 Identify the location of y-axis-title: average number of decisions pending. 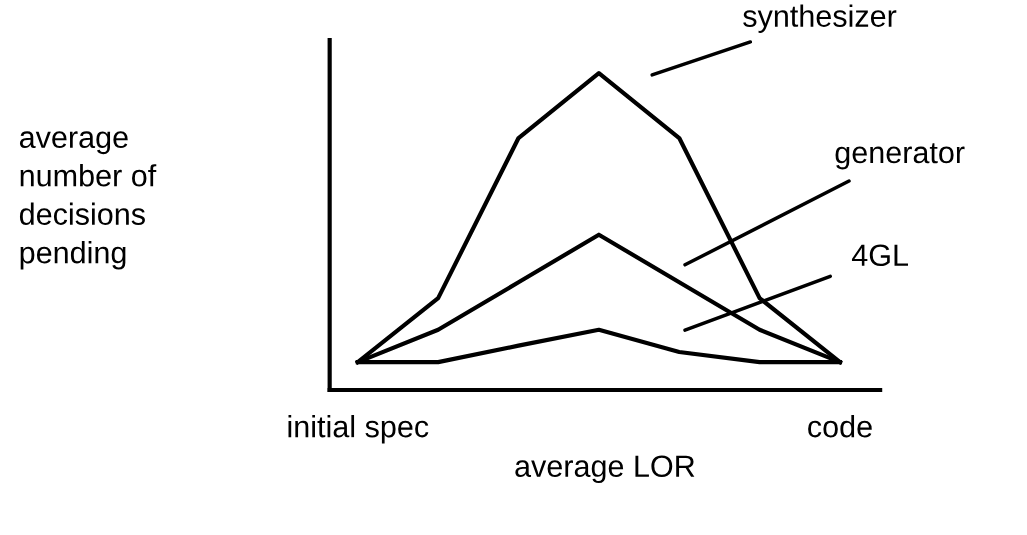
(88, 200).